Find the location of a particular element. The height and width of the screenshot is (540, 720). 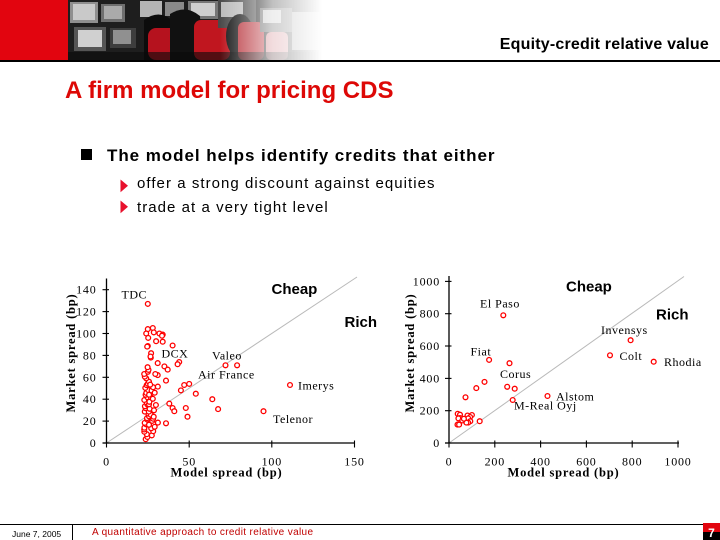

svg-text: Corus is located at coordinates (515, 374).